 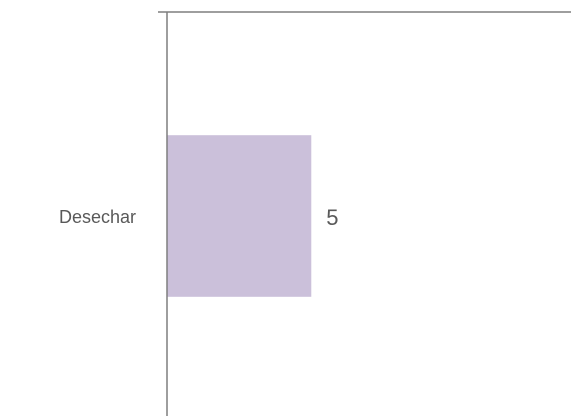 I want to click on category-label: Desechar, so click(x=97, y=217).